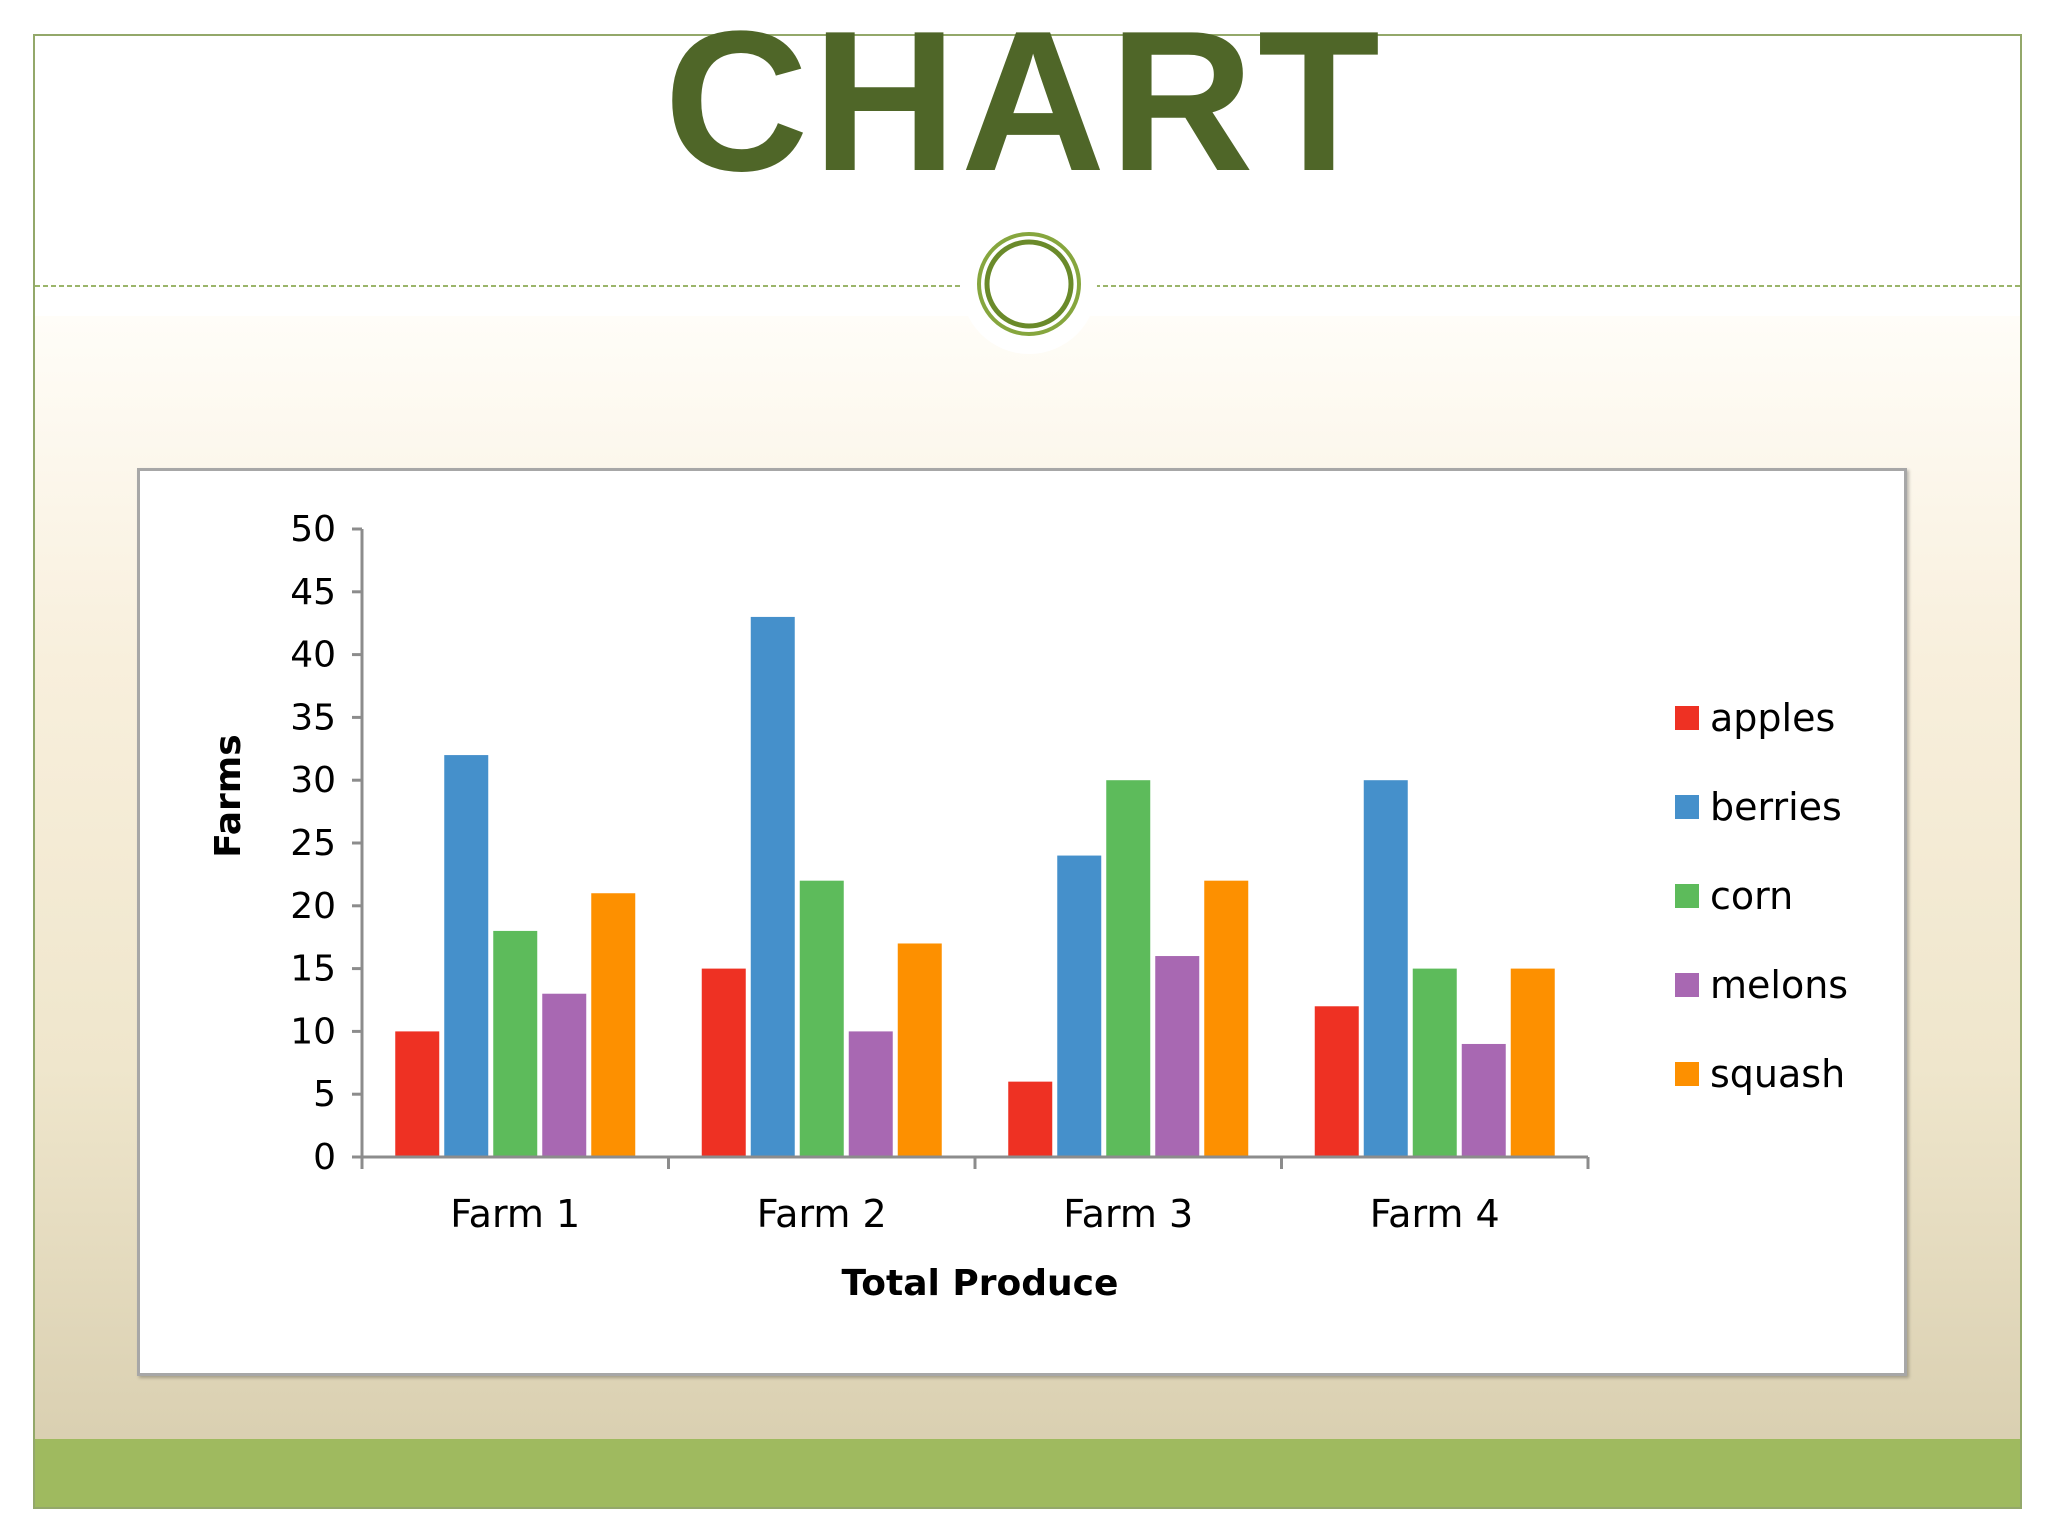  I want to click on legend-label-squash: squash, so click(1777, 1074).